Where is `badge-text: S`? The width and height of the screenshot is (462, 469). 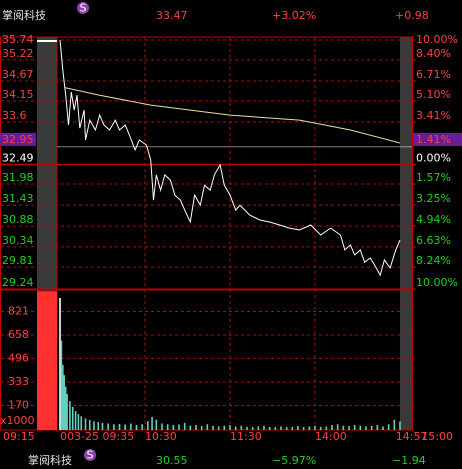
badge-text: S is located at coordinates (83, 8).